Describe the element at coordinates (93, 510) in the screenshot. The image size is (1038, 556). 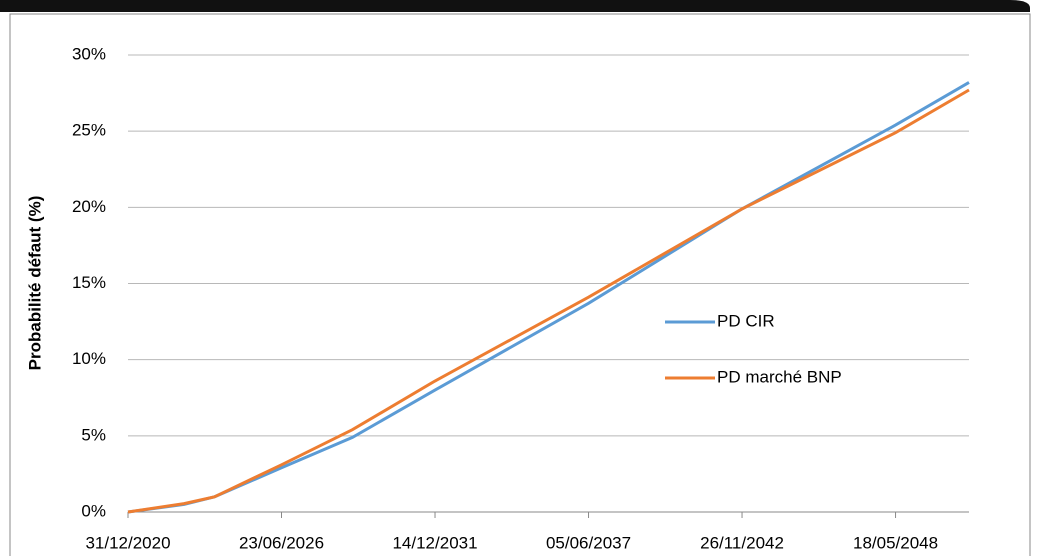
I see `y-tick-label: 0%` at that location.